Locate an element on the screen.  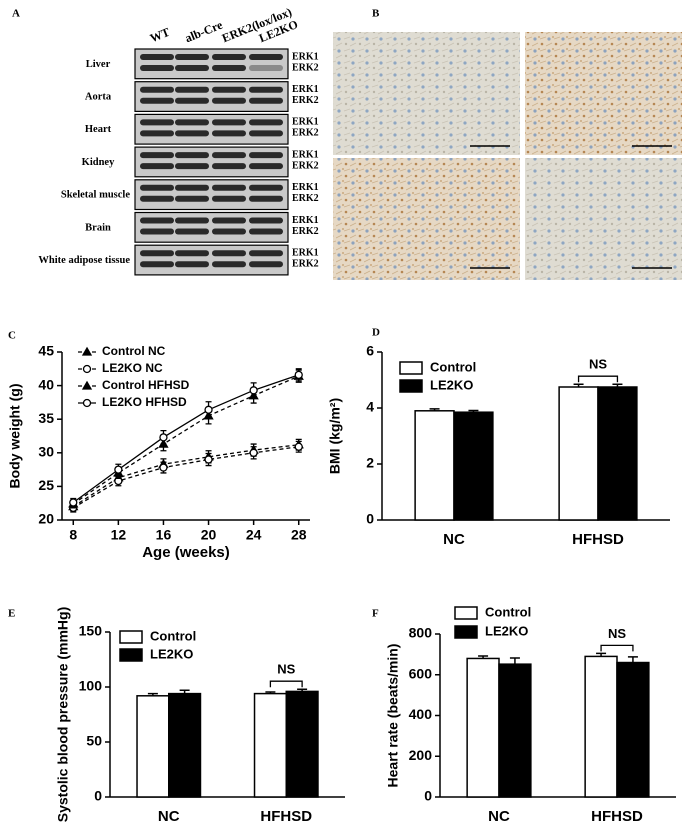
tissue-label: Brain is located at coordinates (98, 227).